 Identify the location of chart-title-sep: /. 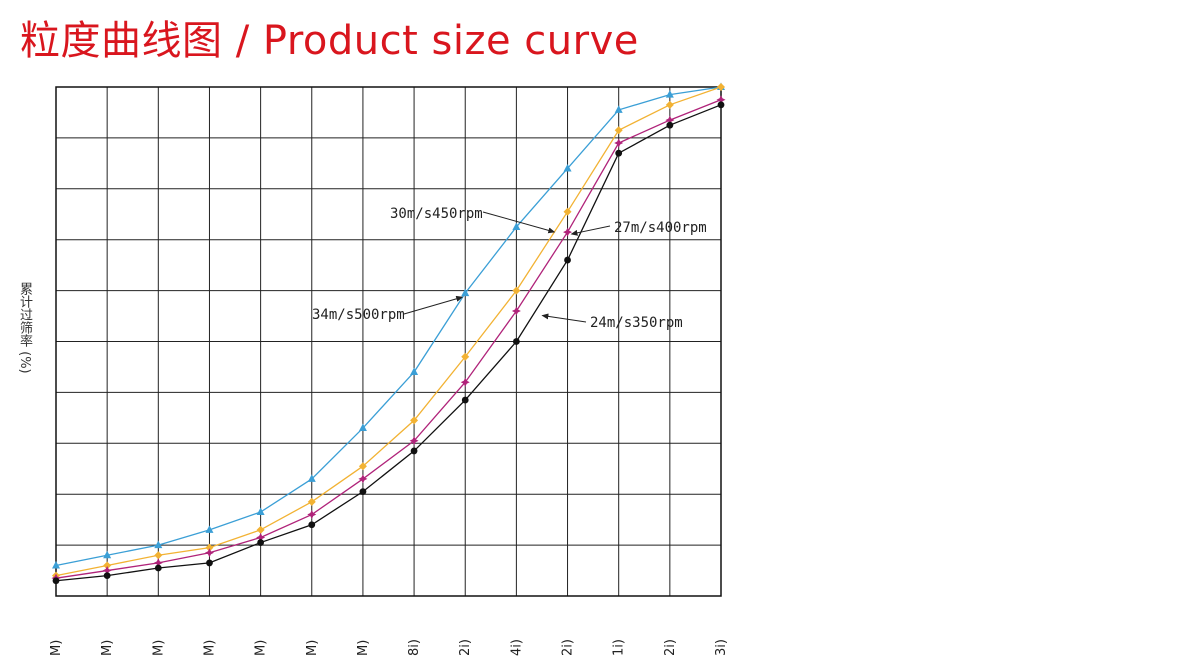
(242, 41).